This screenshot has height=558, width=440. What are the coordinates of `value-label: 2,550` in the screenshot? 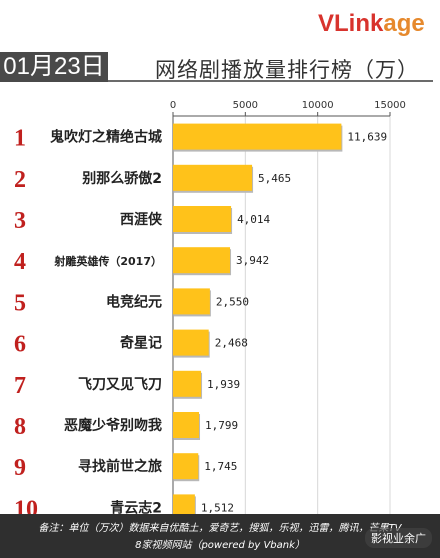 It's located at (232, 301).